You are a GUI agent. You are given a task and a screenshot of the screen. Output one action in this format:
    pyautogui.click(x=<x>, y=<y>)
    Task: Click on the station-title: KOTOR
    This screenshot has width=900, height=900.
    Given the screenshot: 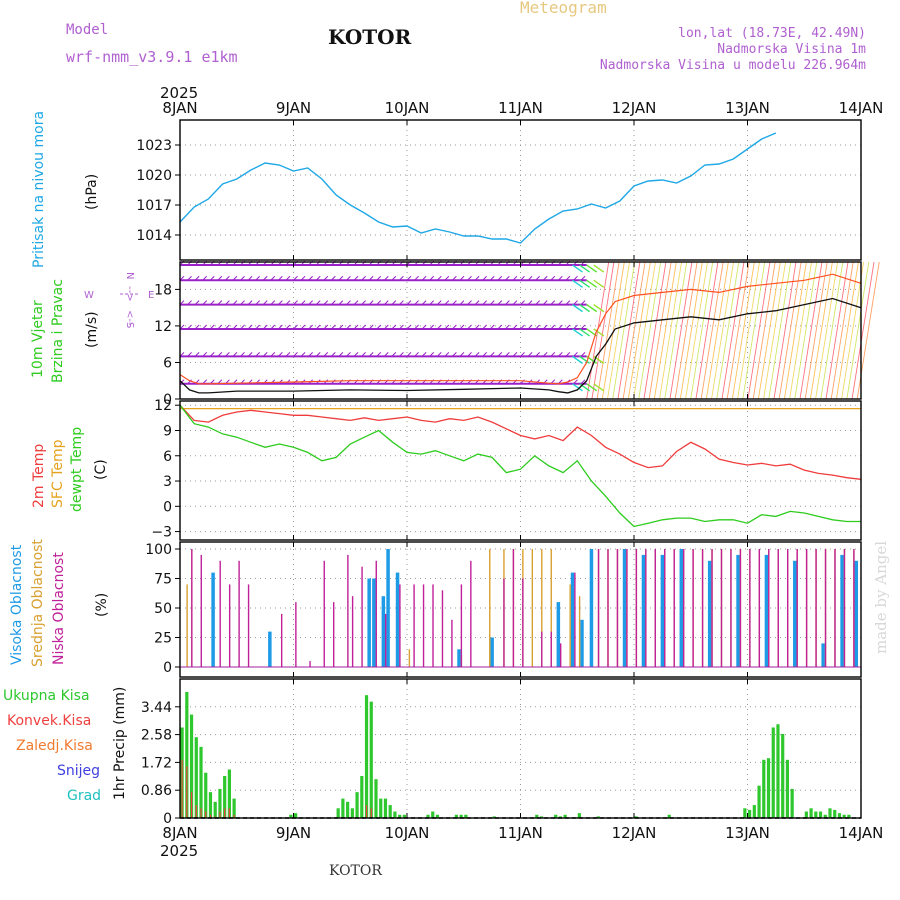 What is the action you would take?
    pyautogui.click(x=370, y=37)
    